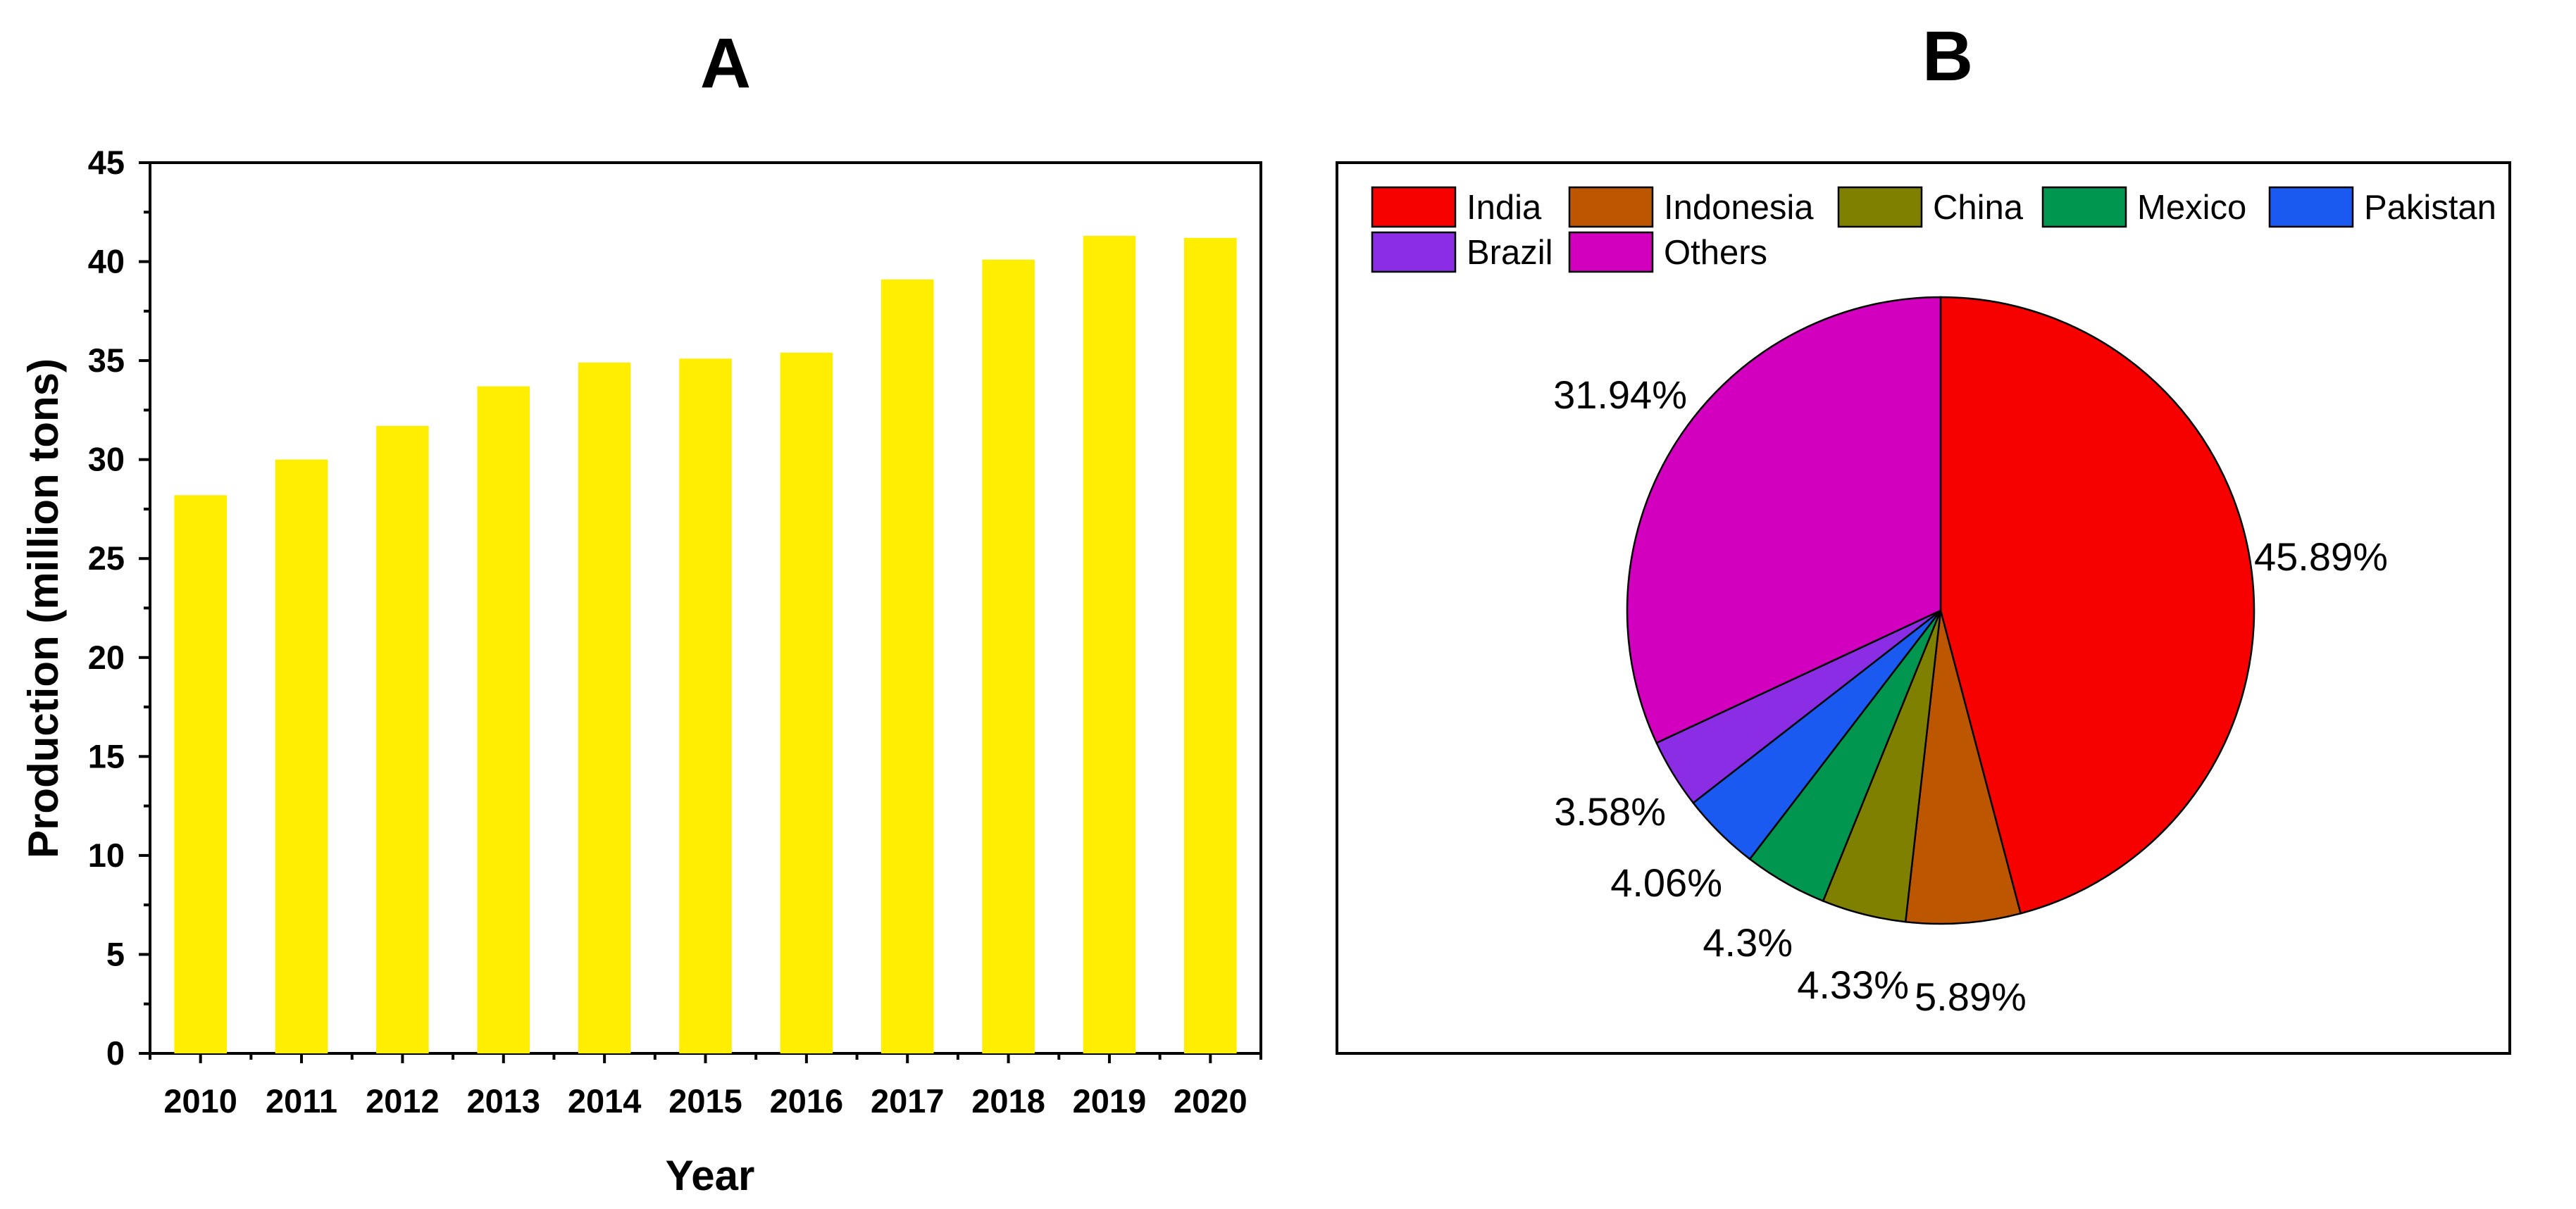  I want to click on panel-letter-b: B, so click(1947, 56).